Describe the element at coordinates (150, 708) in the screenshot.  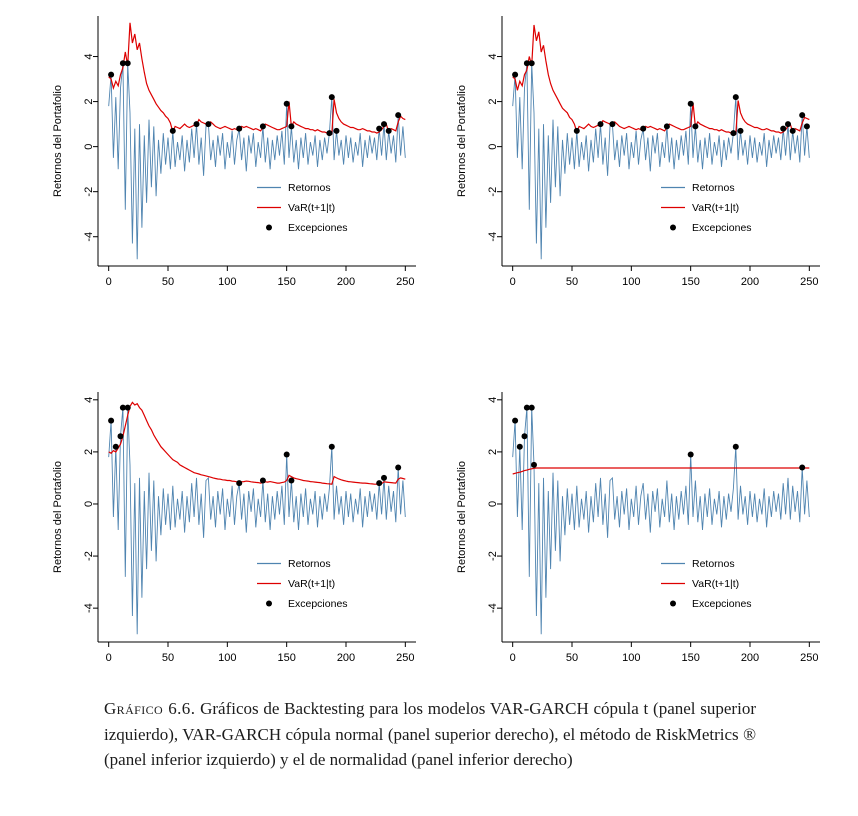
I see `caption-label: Gráfico 6.6.` at that location.